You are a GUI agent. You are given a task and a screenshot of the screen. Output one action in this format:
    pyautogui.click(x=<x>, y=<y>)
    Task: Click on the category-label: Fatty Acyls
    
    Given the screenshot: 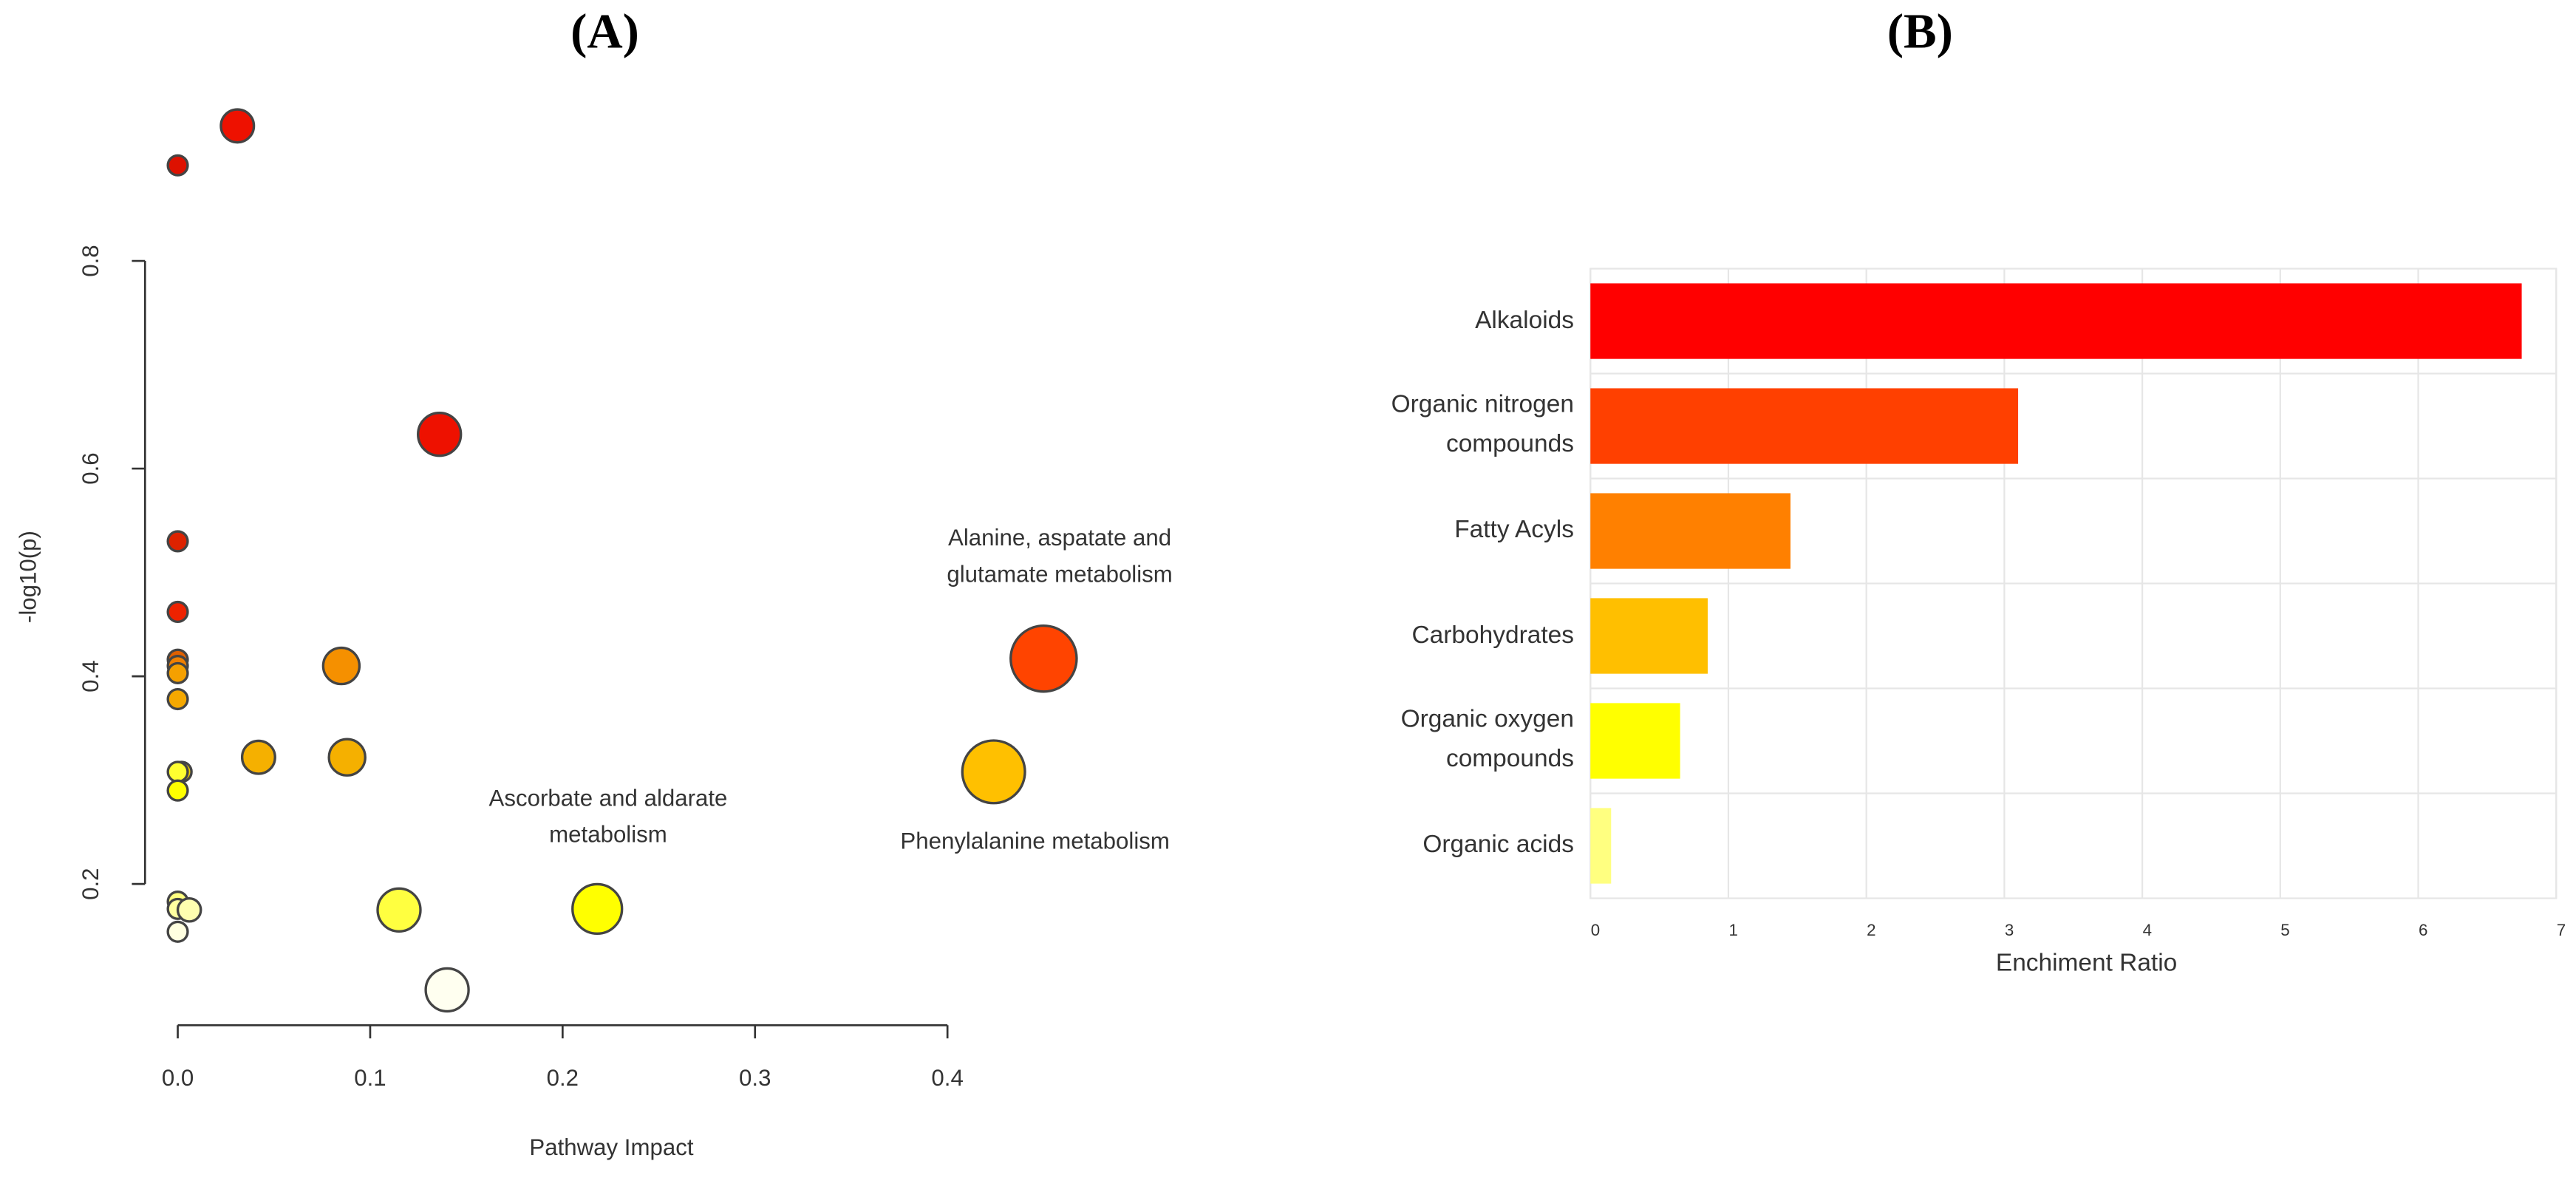 What is the action you would take?
    pyautogui.click(x=1514, y=530)
    